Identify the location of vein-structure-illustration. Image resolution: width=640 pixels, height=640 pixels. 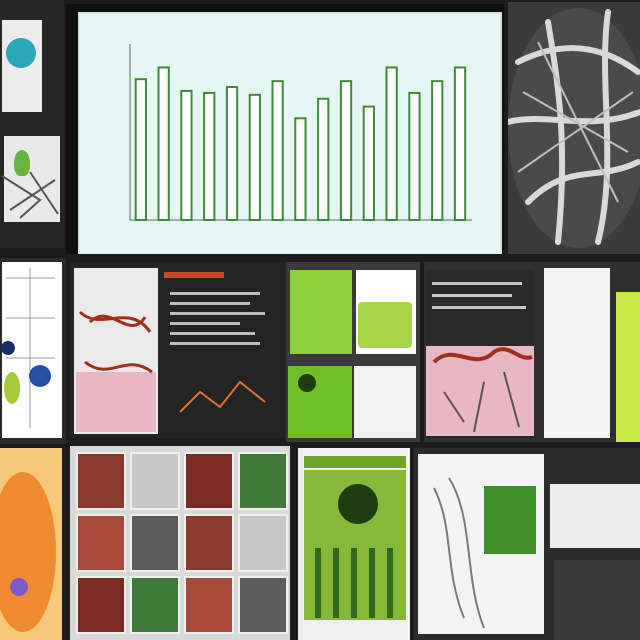
(574, 128).